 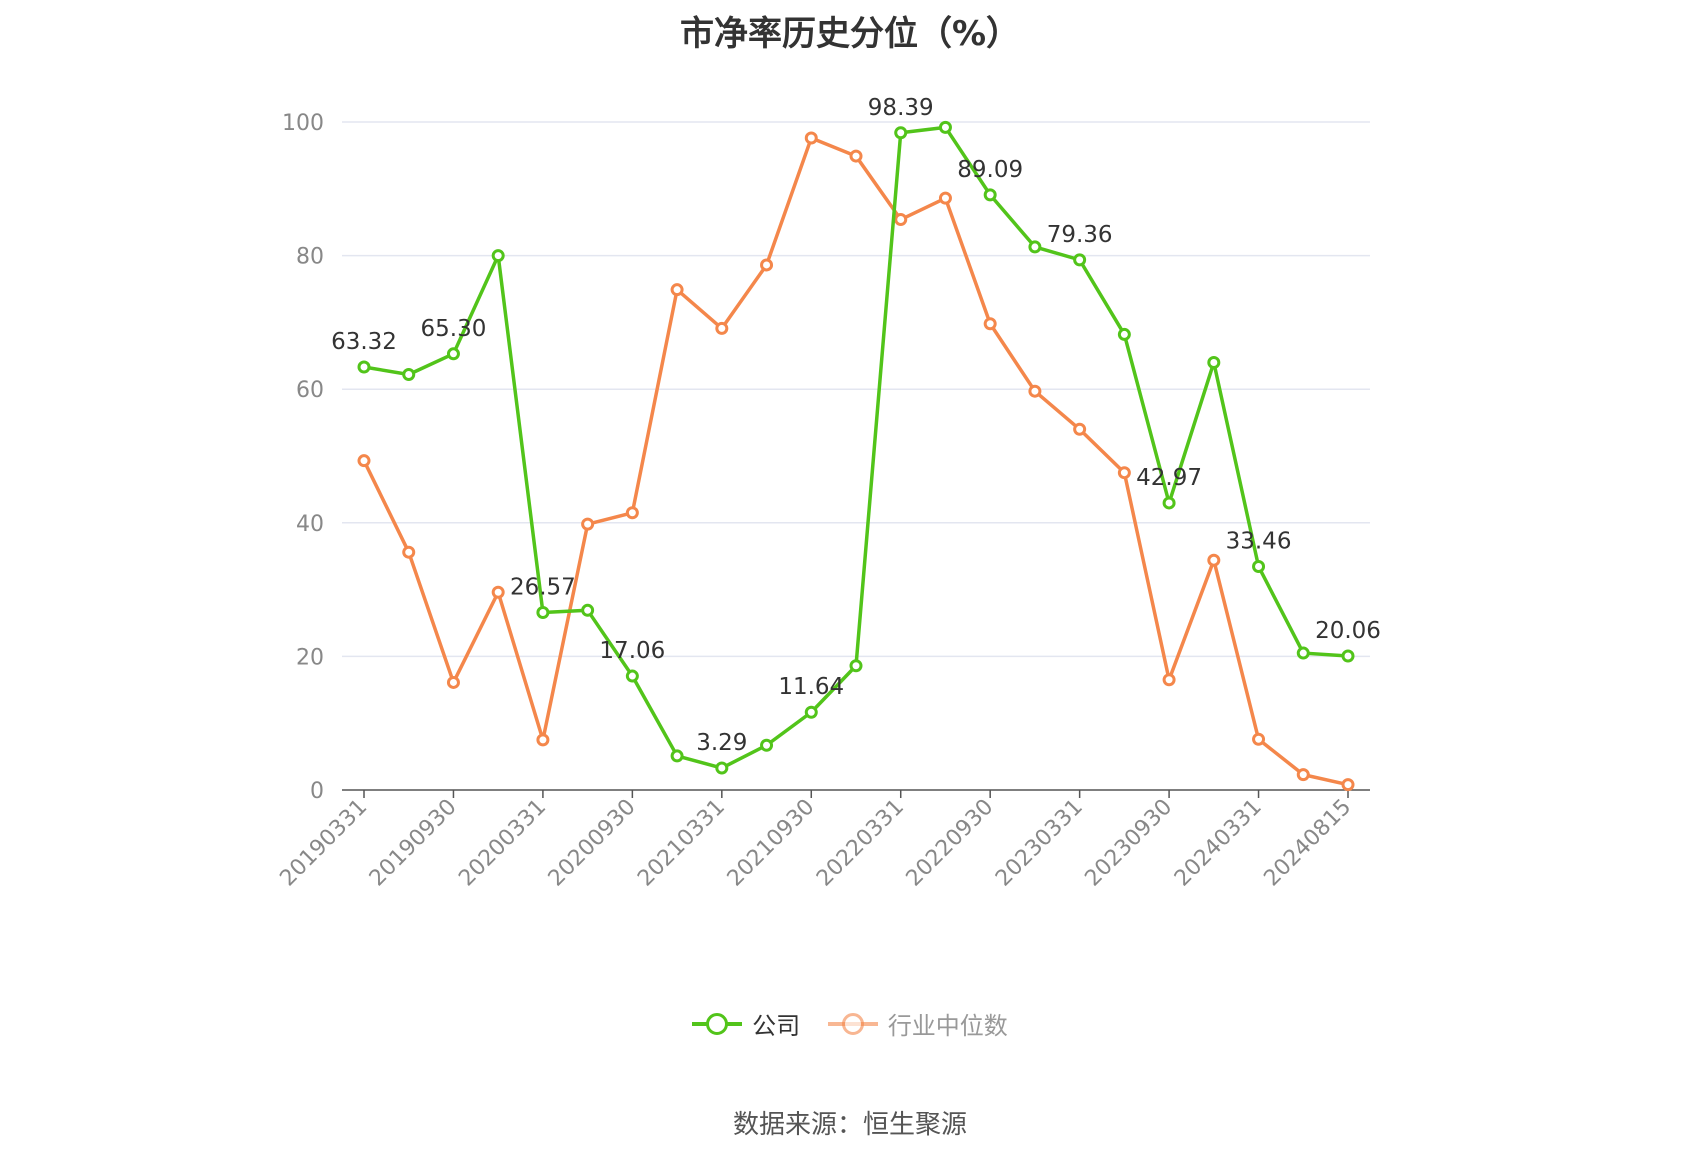 What do you see at coordinates (1259, 541) in the screenshot?
I see `data-label: 33.46` at bounding box center [1259, 541].